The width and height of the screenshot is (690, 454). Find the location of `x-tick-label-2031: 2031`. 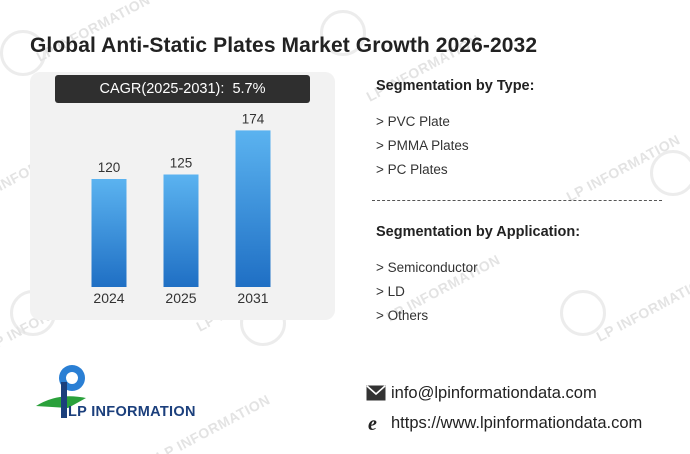

x-tick-label-2031: 2031 is located at coordinates (252, 298).